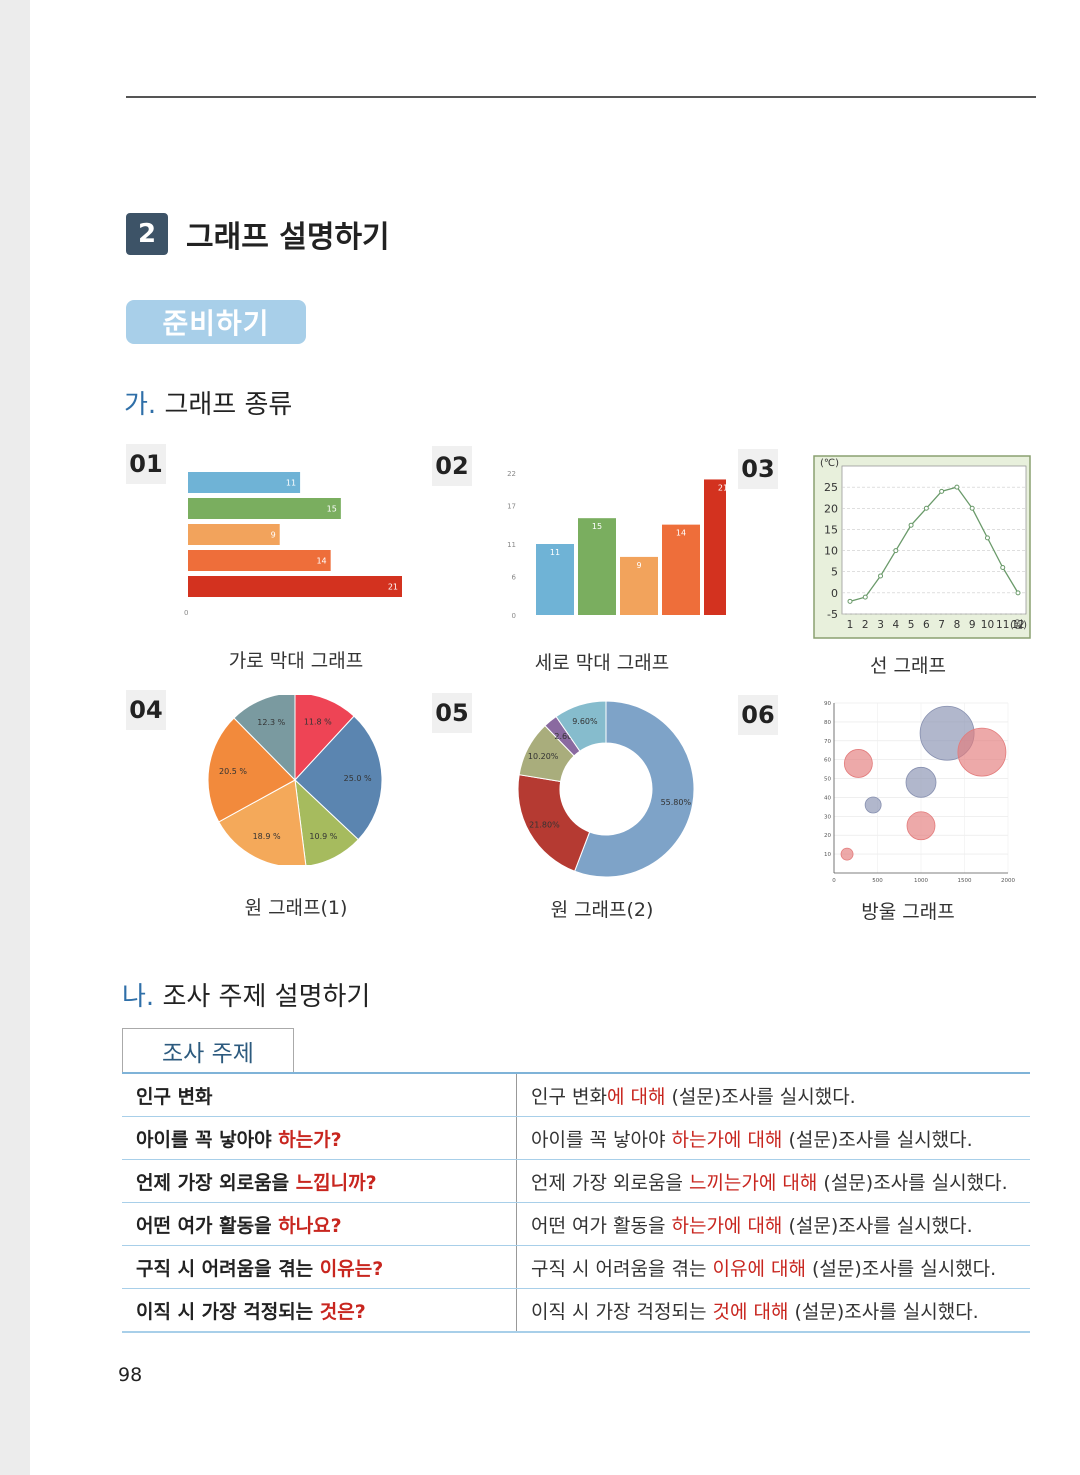 The width and height of the screenshot is (1080, 1475). What do you see at coordinates (336, 1182) in the screenshot?
I see `question-highlight: 느낍니까?` at bounding box center [336, 1182].